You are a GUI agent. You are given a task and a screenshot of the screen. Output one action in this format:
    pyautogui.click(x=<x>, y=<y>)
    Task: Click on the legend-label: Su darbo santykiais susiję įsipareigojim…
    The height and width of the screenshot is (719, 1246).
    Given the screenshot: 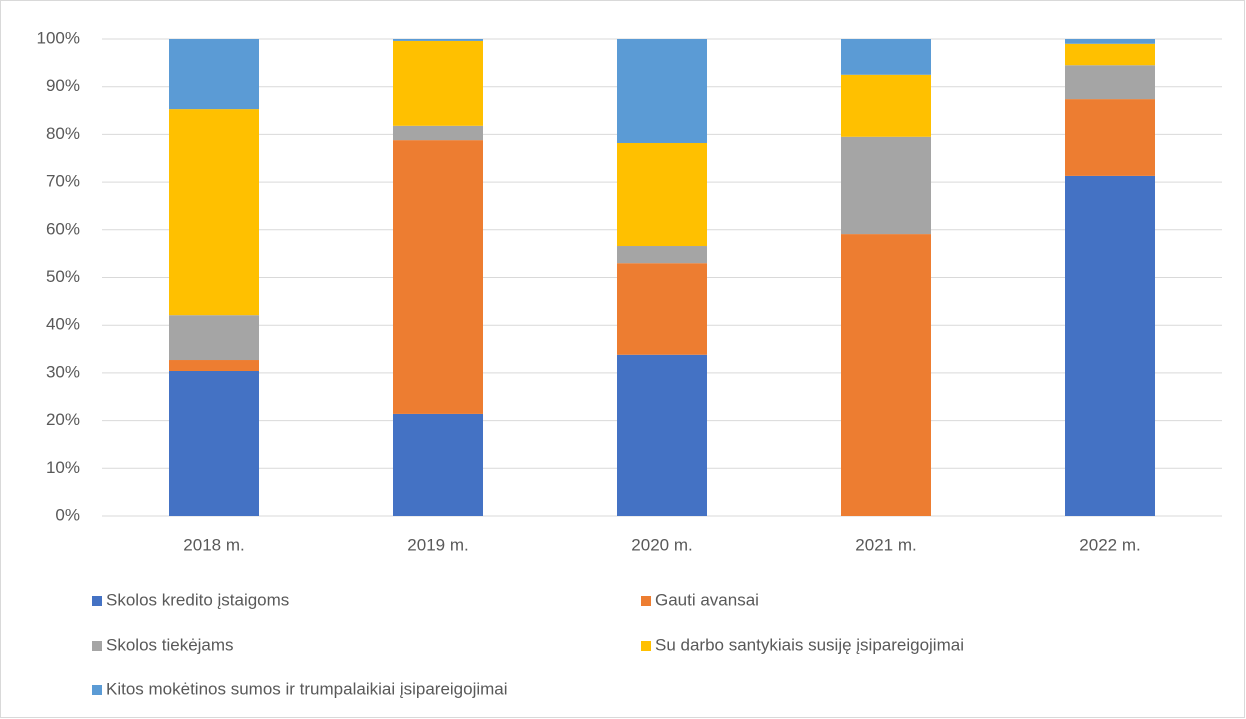 What is the action you would take?
    pyautogui.click(x=809, y=644)
    